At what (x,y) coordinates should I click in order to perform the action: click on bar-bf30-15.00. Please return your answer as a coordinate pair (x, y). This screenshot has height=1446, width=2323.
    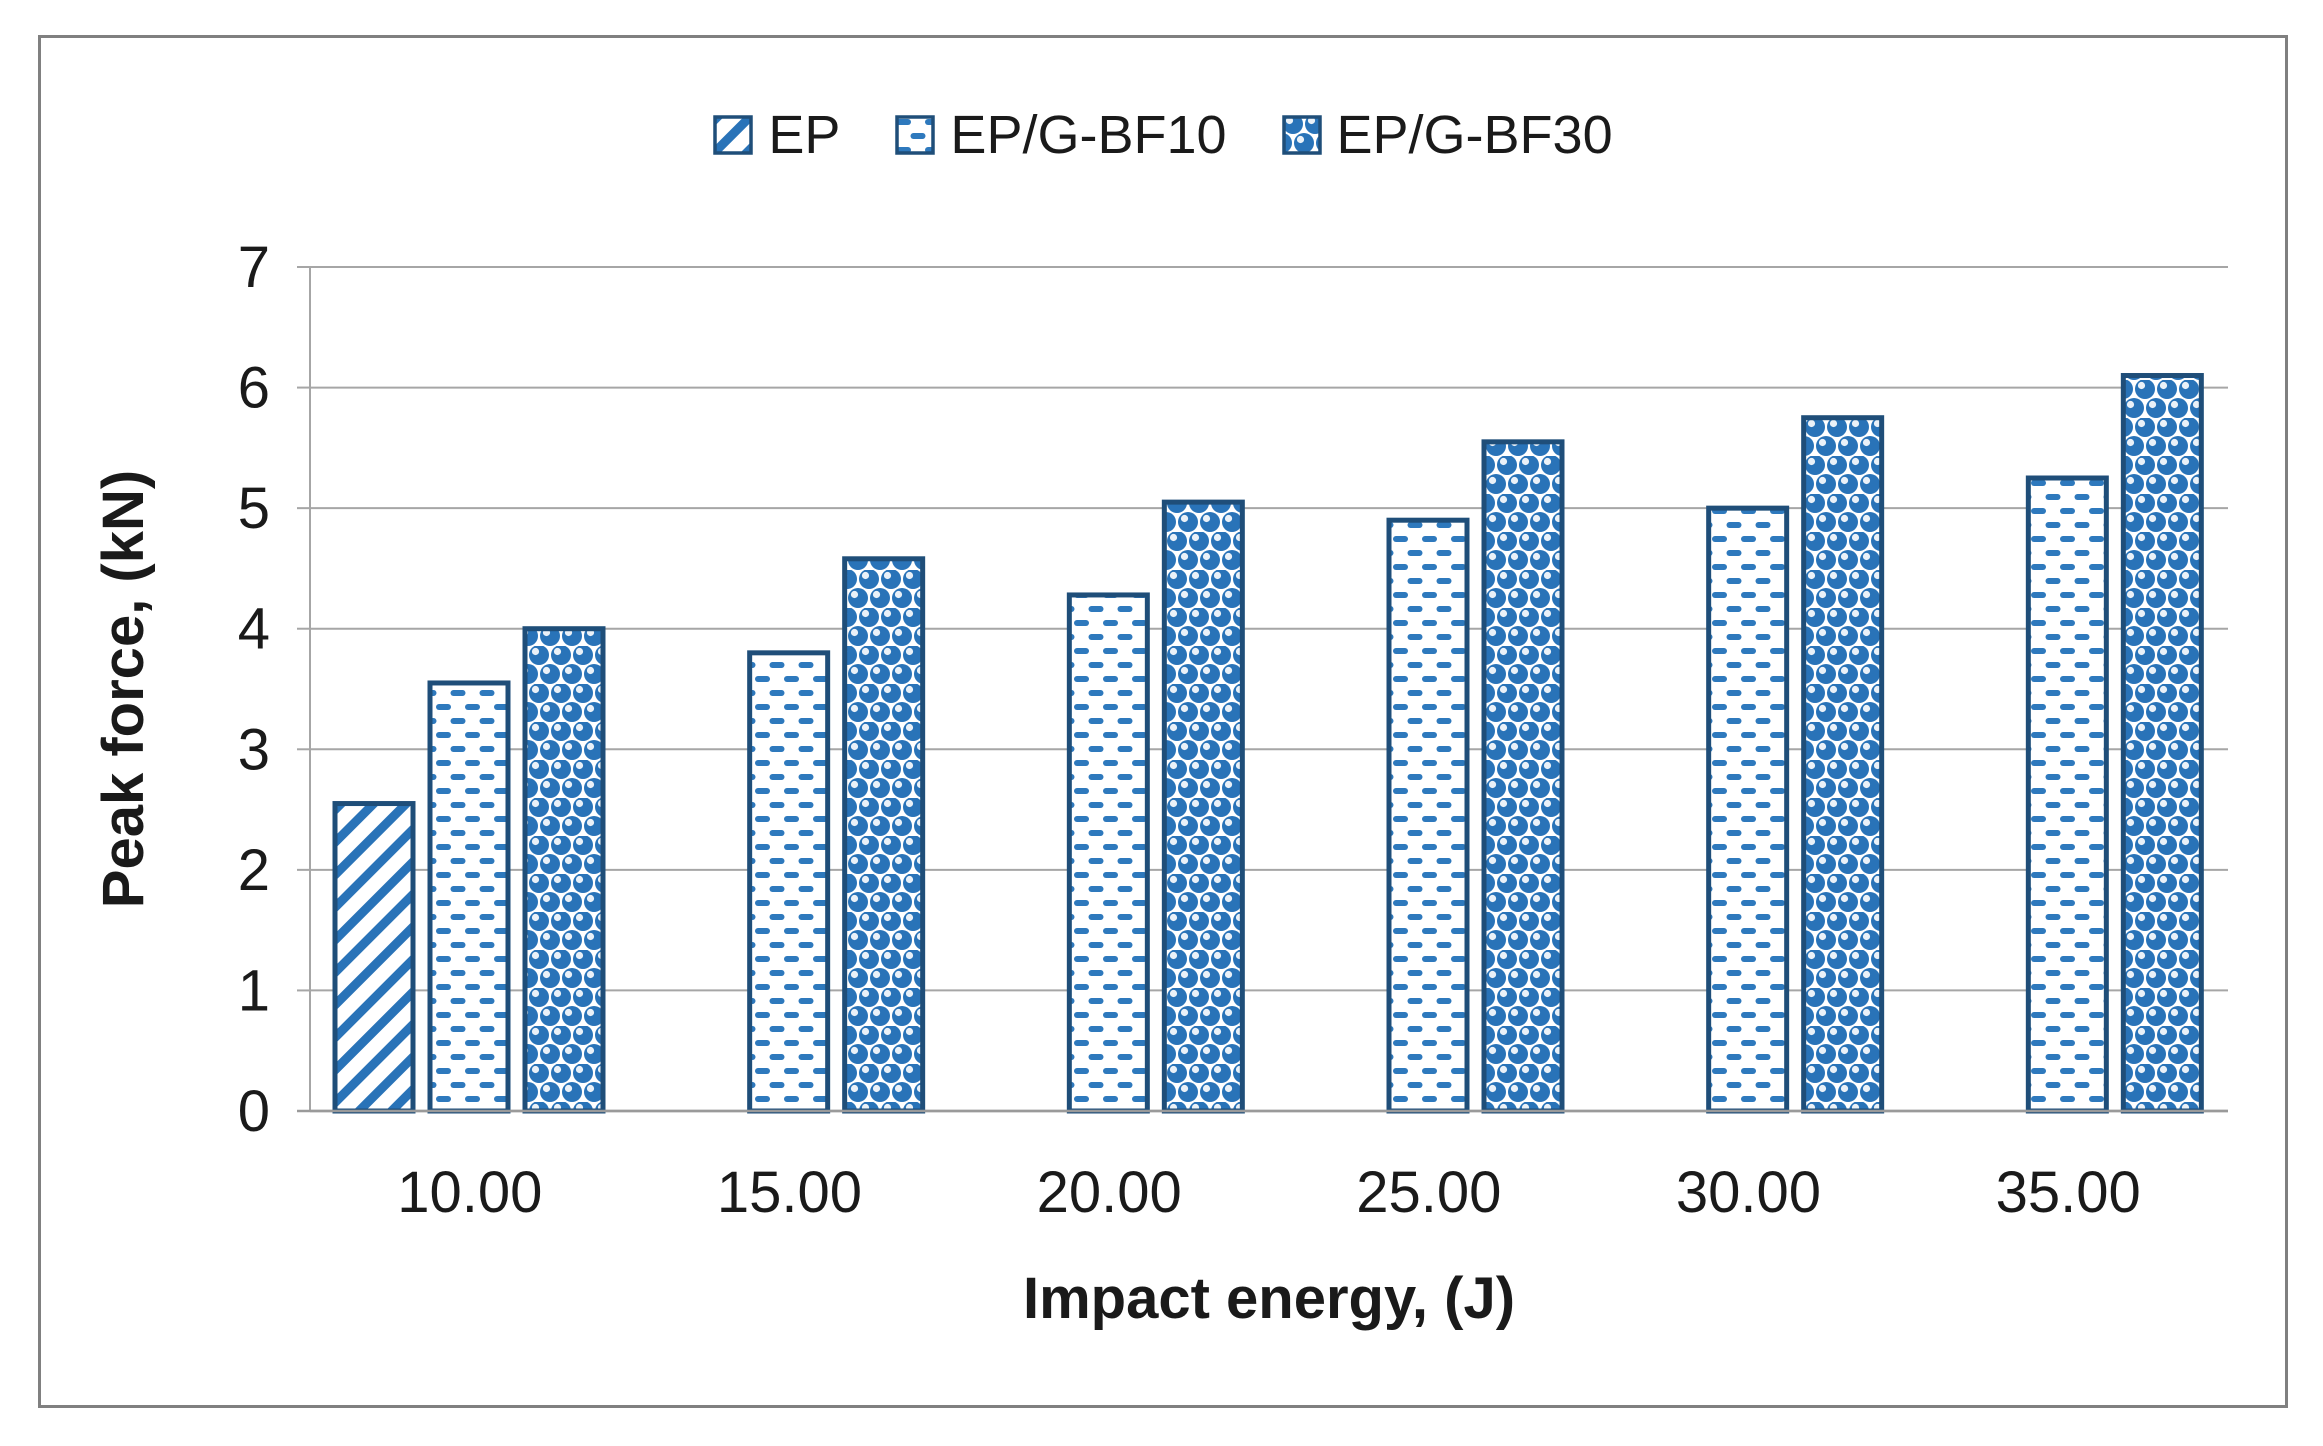
    Looking at the image, I should click on (884, 835).